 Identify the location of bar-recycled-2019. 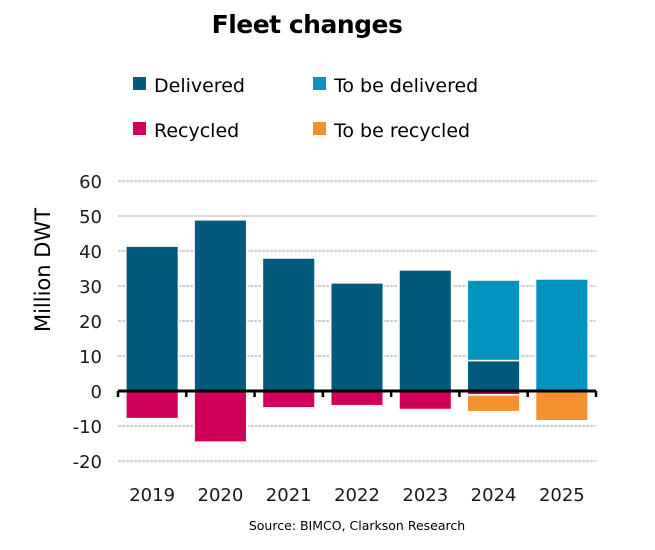
(152, 405).